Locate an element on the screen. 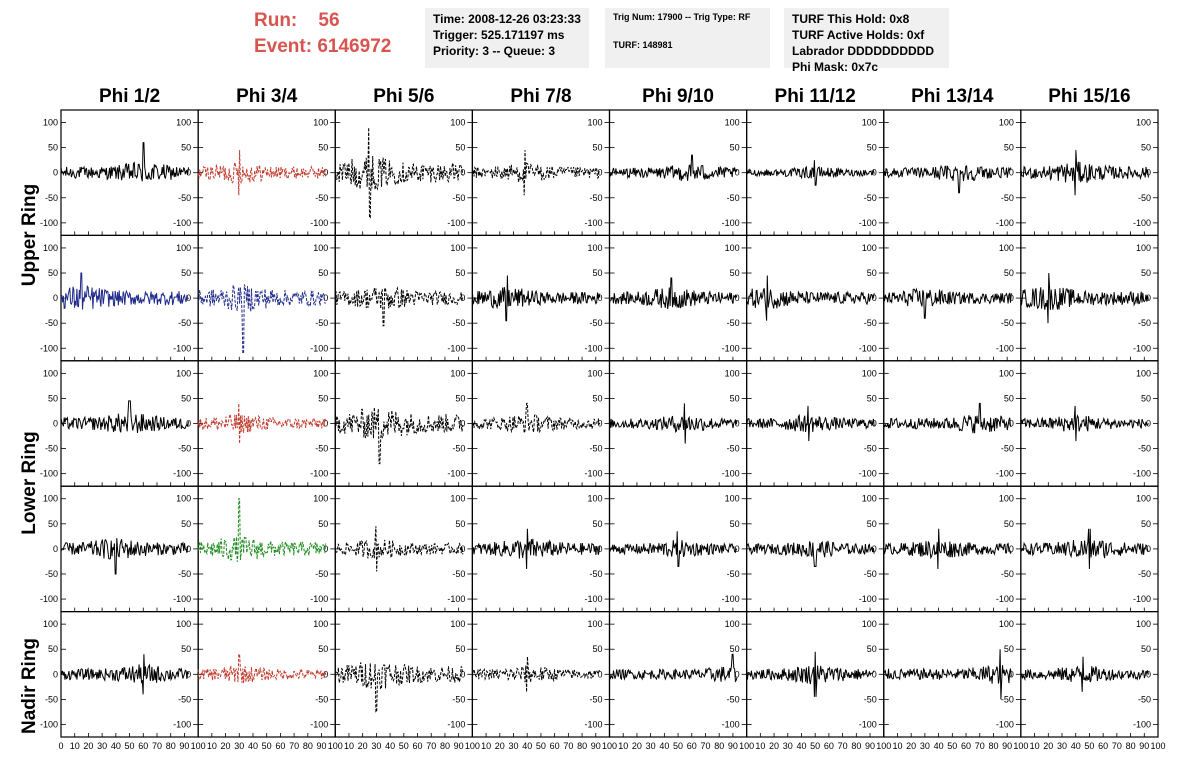 The width and height of the screenshot is (1196, 772). column-header: Phi 11/12 is located at coordinates (815, 96).